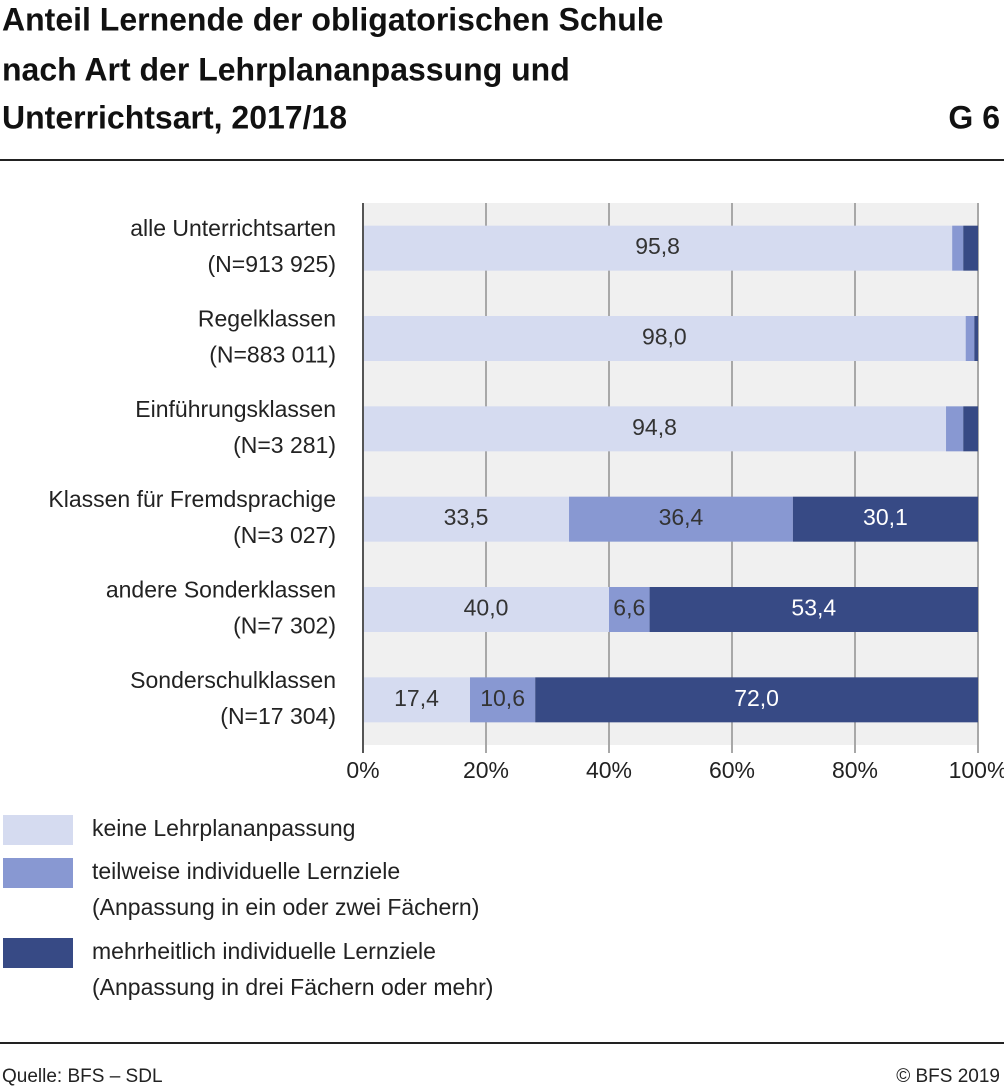  What do you see at coordinates (974, 117) in the screenshot?
I see `chart-id: G 6` at bounding box center [974, 117].